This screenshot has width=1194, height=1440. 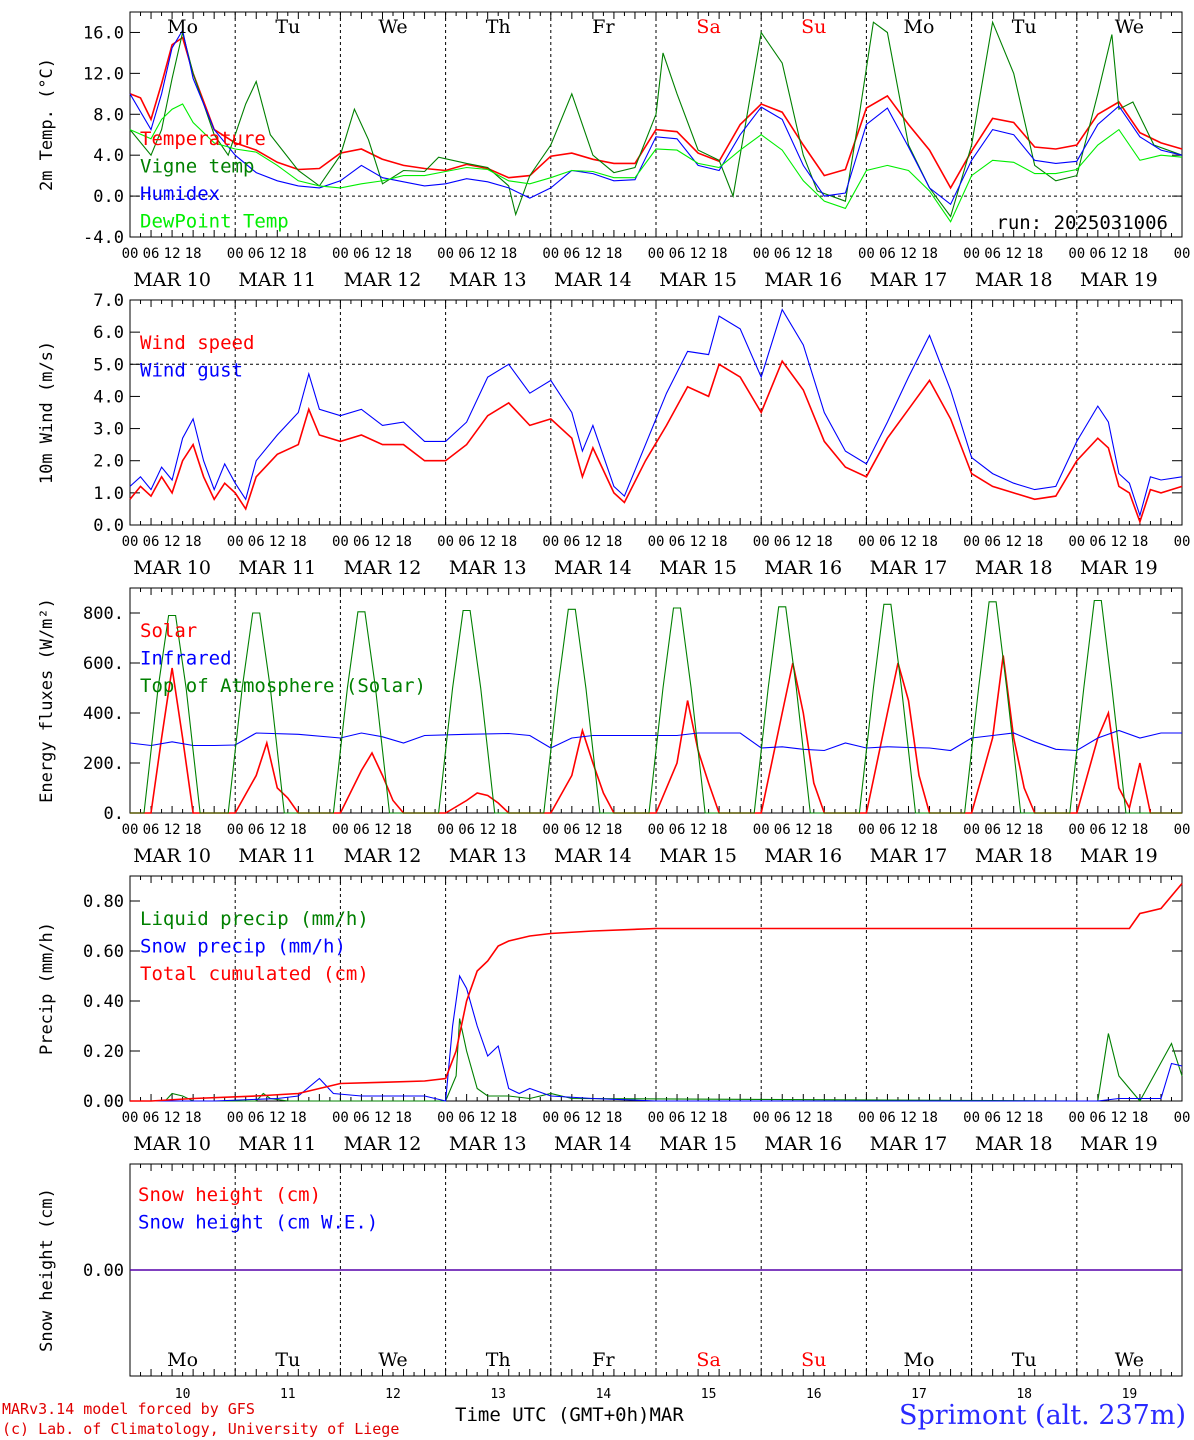 I want to click on day-number-label: 19, so click(x=1130, y=1394).